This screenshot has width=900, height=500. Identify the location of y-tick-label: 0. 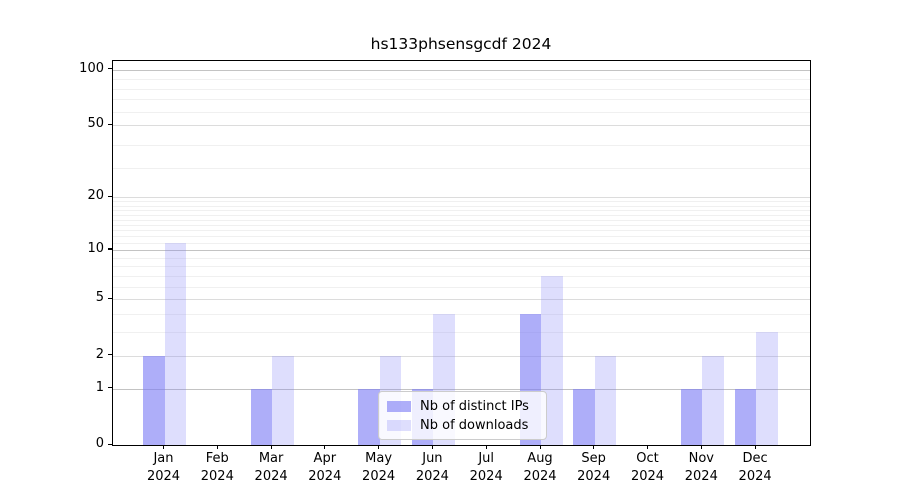
(99, 443).